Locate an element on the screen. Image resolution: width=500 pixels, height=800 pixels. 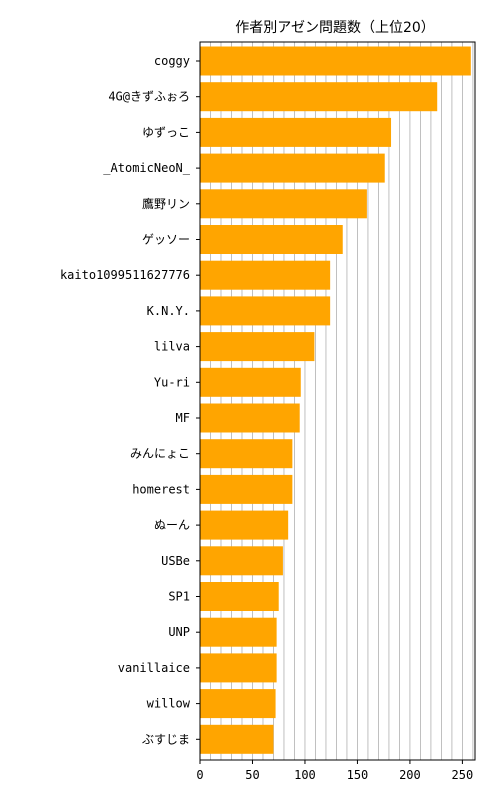
category-label: _AtomicNeoN_ is located at coordinates (146, 168).